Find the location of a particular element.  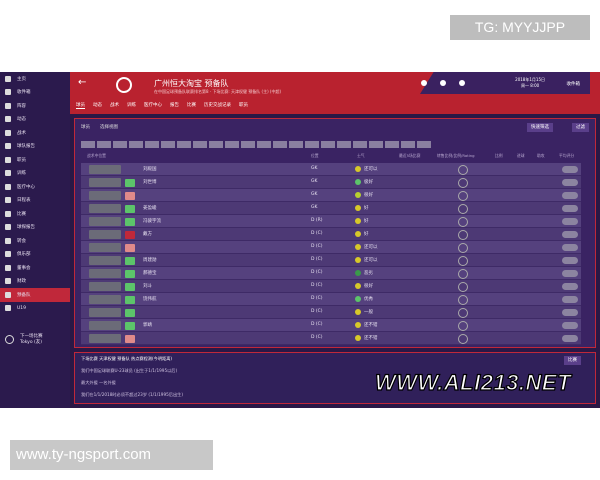

table-row: 冯骏宇流 D (R) 好 is located at coordinates (331, 221).